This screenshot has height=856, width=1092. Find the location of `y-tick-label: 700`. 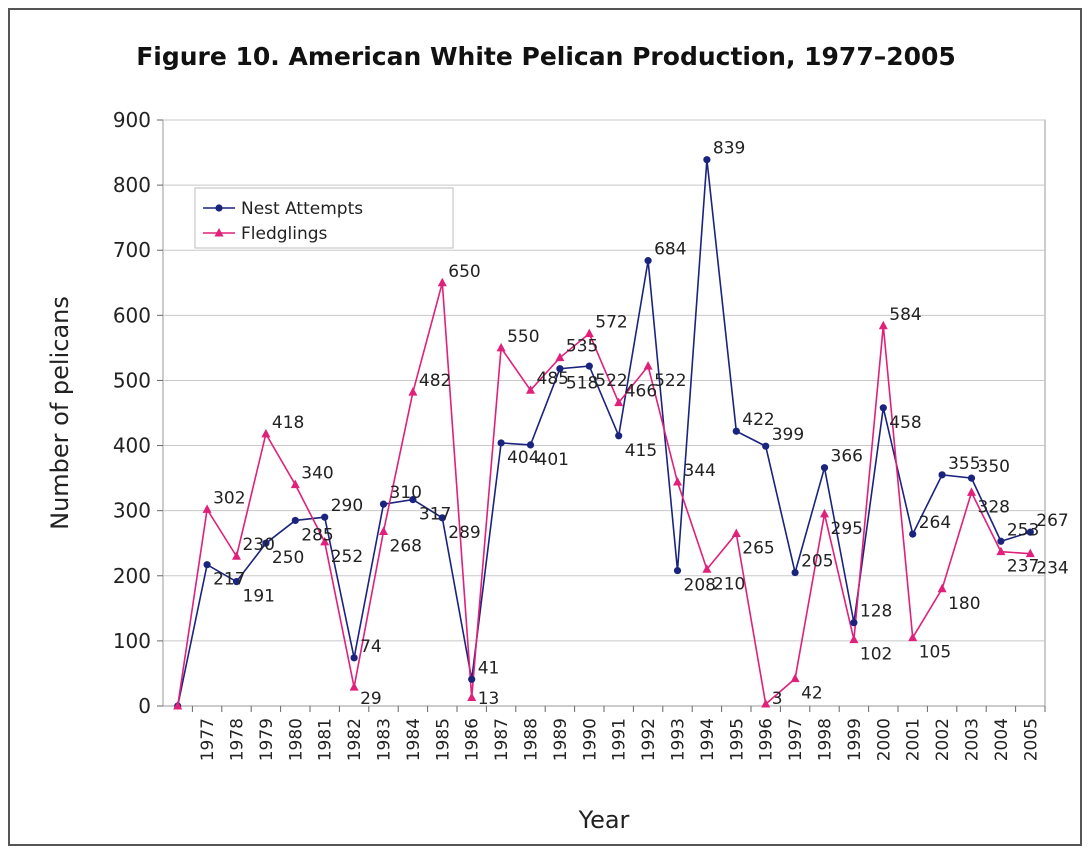

y-tick-label: 700 is located at coordinates (132, 250).